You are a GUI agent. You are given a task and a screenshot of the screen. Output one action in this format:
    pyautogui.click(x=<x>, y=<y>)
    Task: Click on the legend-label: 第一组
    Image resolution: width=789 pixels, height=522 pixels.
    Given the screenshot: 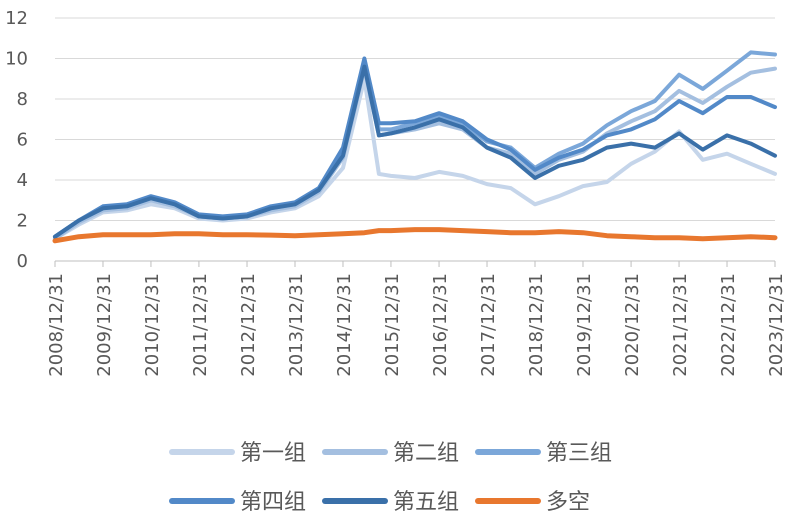 What is the action you would take?
    pyautogui.click(x=273, y=453)
    